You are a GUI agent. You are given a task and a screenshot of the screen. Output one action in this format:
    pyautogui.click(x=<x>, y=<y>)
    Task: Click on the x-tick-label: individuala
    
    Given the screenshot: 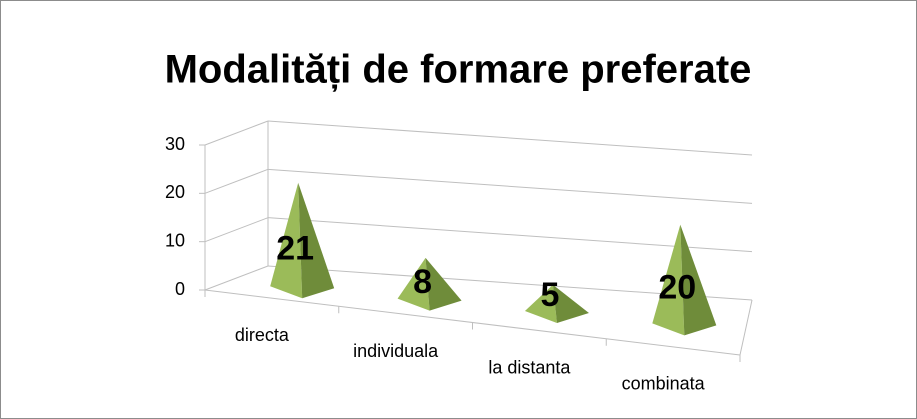 What is the action you would take?
    pyautogui.click(x=396, y=351)
    